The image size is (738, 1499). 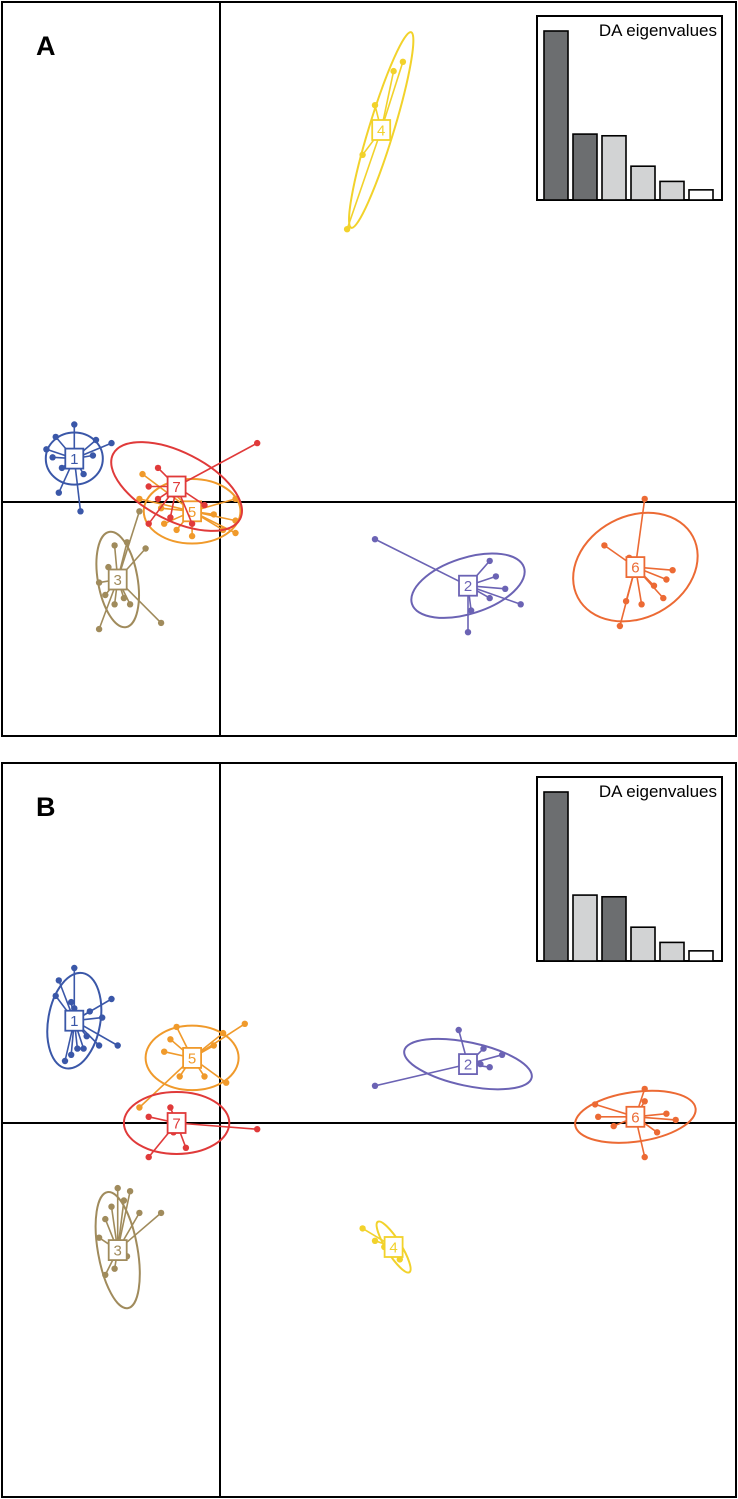 What do you see at coordinates (46, 807) in the screenshot?
I see `panel-b-letter: B` at bounding box center [46, 807].